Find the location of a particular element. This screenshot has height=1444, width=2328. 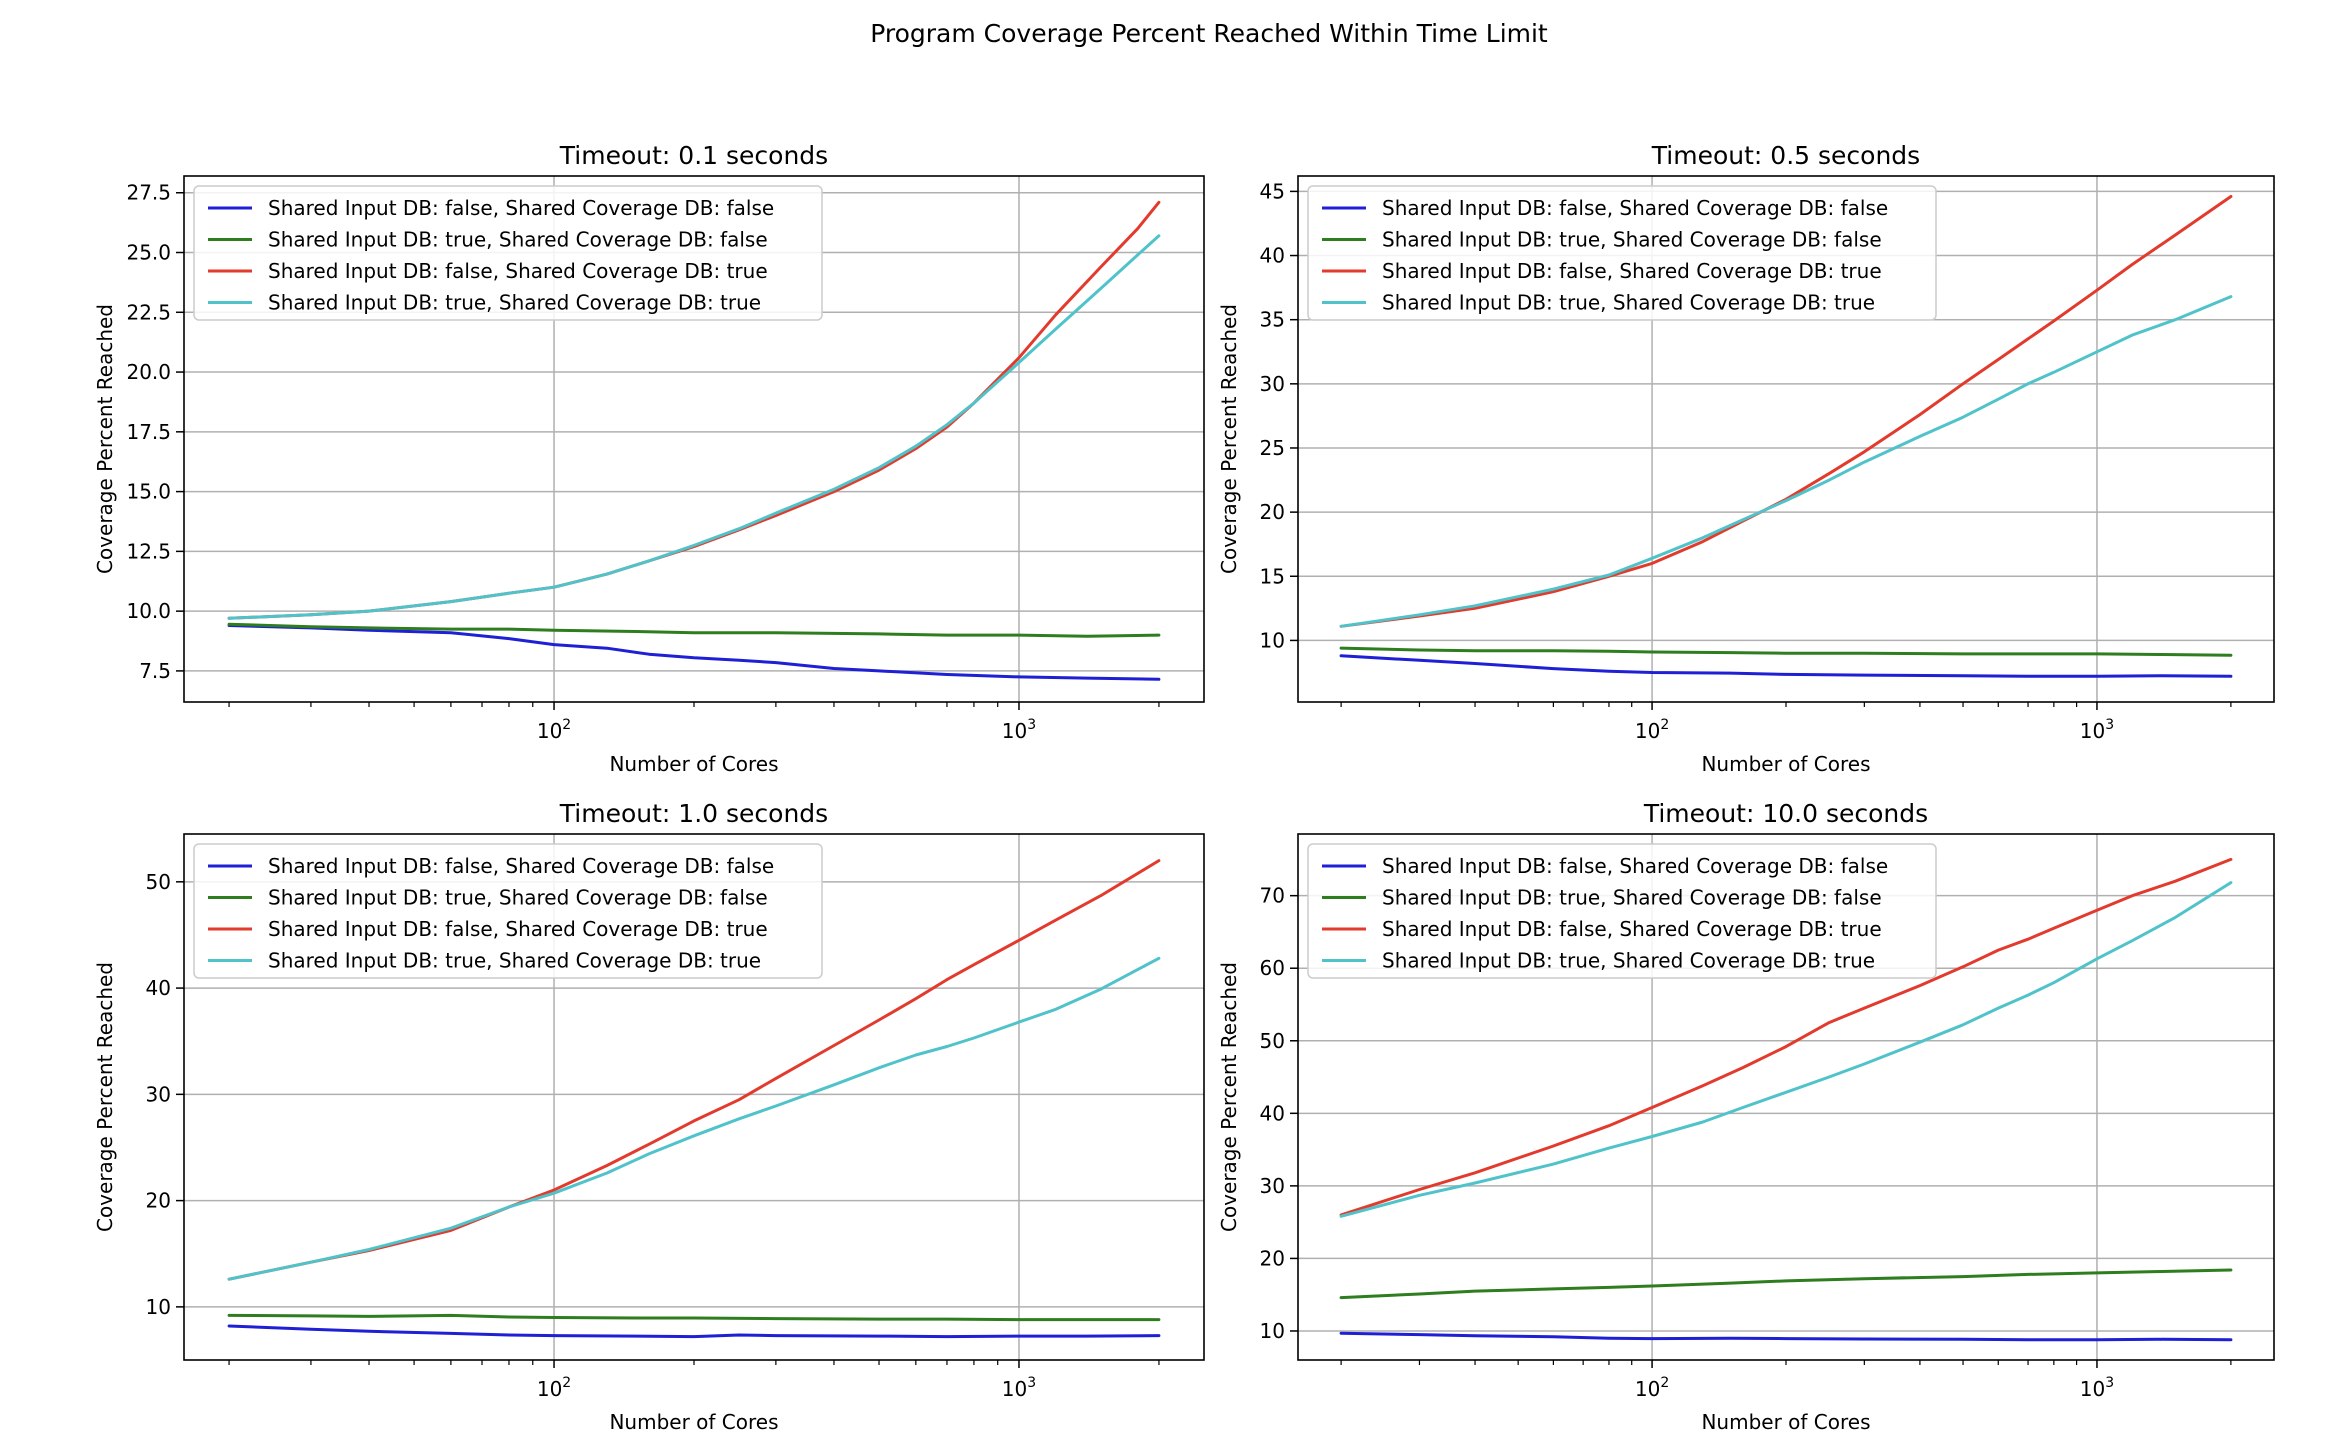

y-tick-label: 27.5 is located at coordinates (148, 193).